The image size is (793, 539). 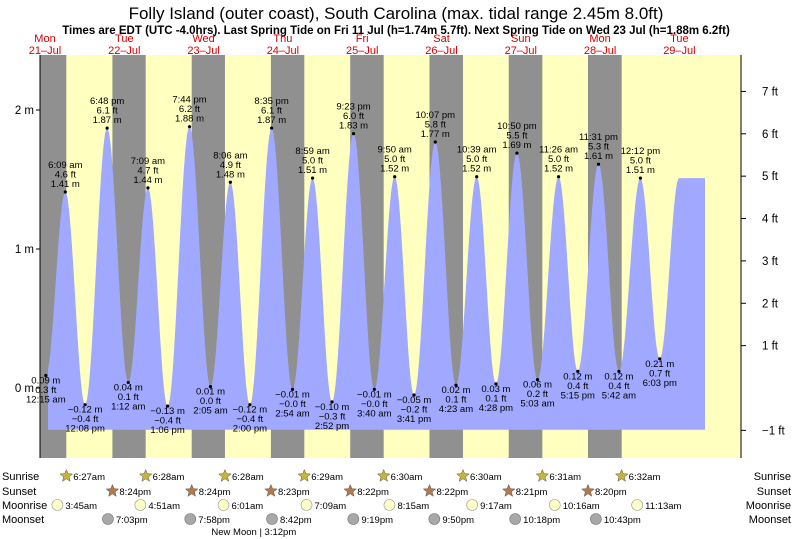 I want to click on day-date: 22–Jul, so click(x=124, y=51).